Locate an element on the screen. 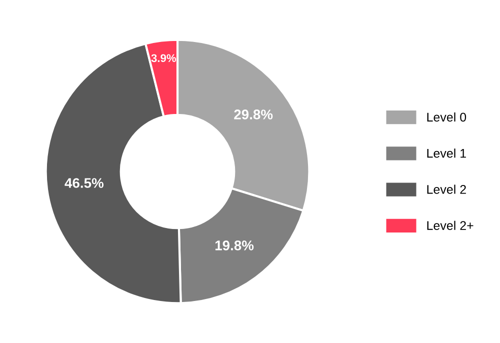 The width and height of the screenshot is (500, 343). legend-label: Level 1 is located at coordinates (446, 153).